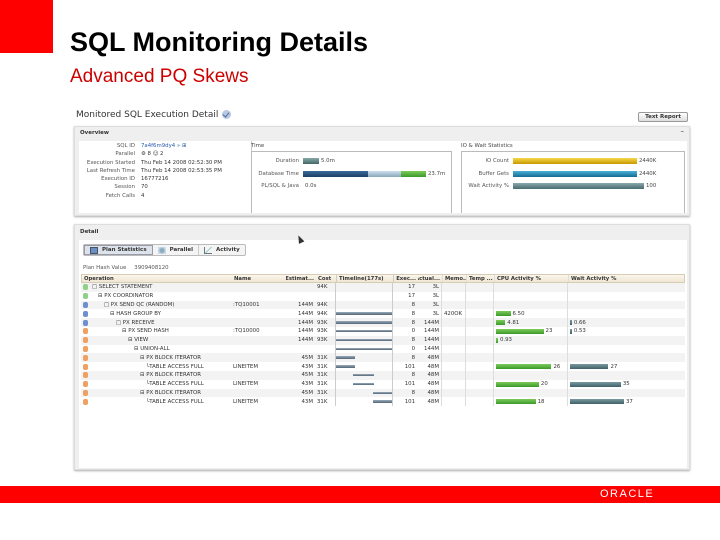 The image size is (720, 540). I want to click on estimated-rows-cell: 45M, so click(307, 357).